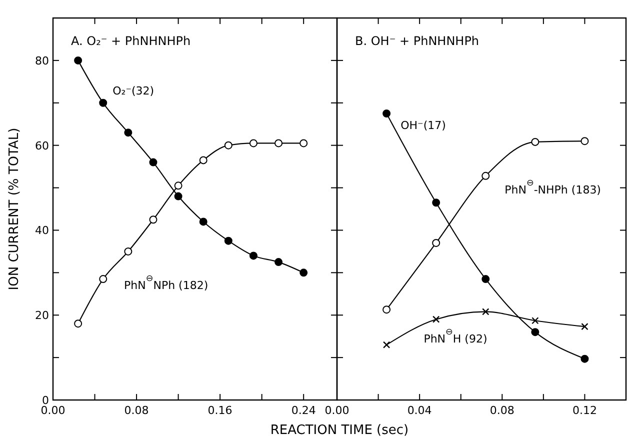 The width and height of the screenshot is (633, 442). I want to click on series-label: PhN$^{⊖}$H (92), so click(456, 337).